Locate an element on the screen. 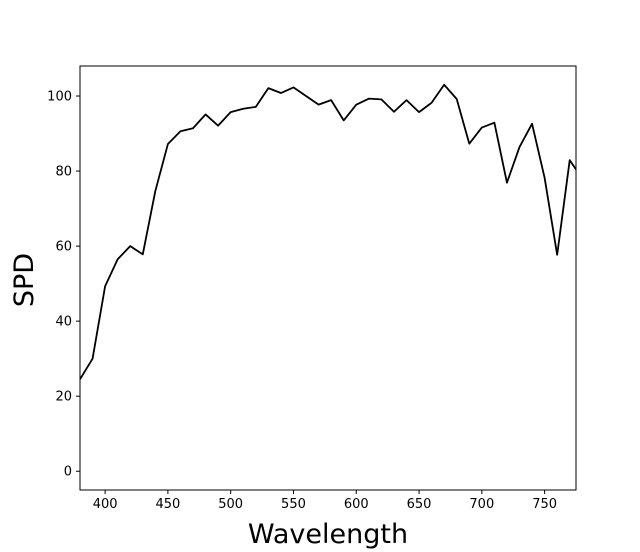  y-tick-label: 100 is located at coordinates (59, 97).